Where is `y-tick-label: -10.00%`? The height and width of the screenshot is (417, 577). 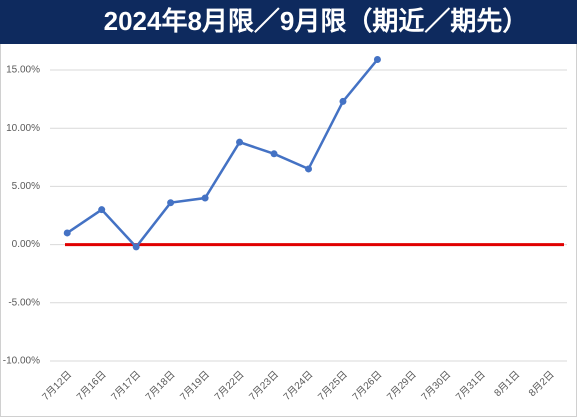
y-tick-label: -10.00% is located at coordinates (21, 361).